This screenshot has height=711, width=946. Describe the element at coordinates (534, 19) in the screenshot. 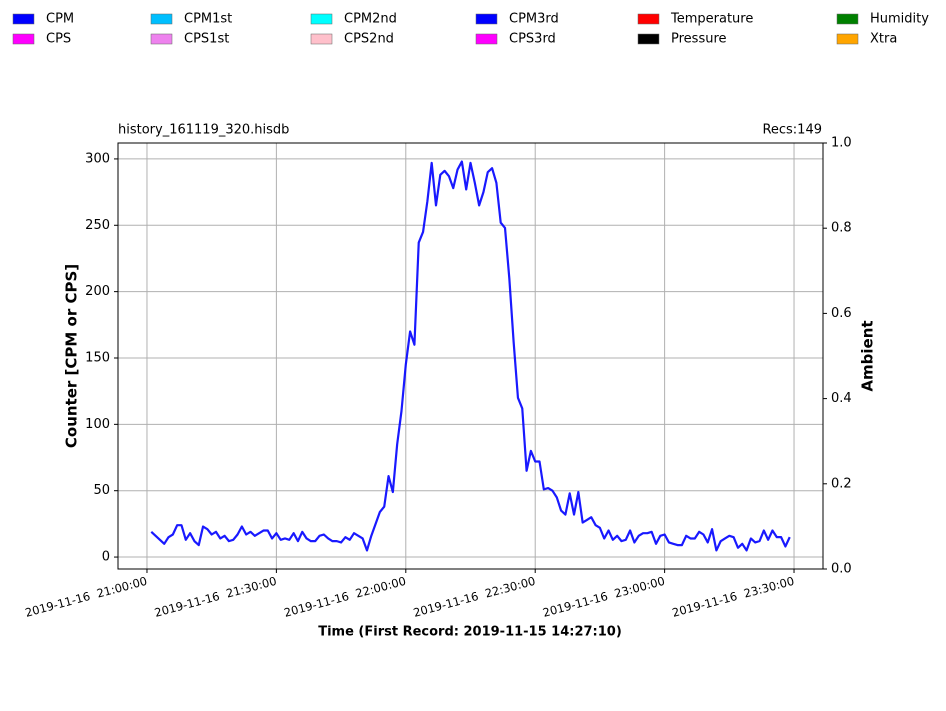

I see `legend-label: CPM3rd` at that location.